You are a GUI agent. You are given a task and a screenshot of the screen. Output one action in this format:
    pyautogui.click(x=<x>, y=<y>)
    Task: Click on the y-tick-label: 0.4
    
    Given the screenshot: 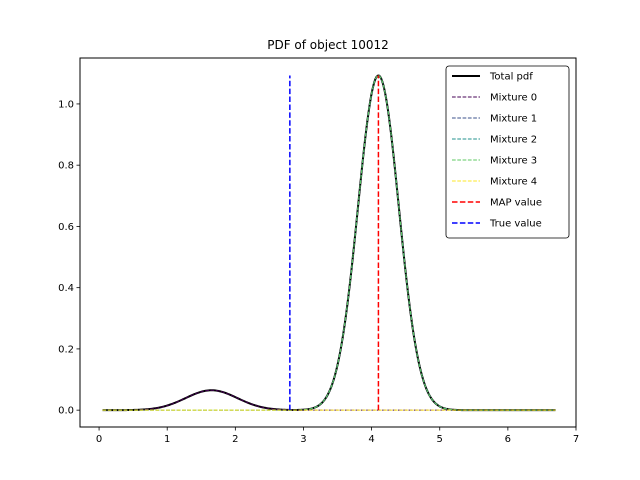 What is the action you would take?
    pyautogui.click(x=66, y=288)
    